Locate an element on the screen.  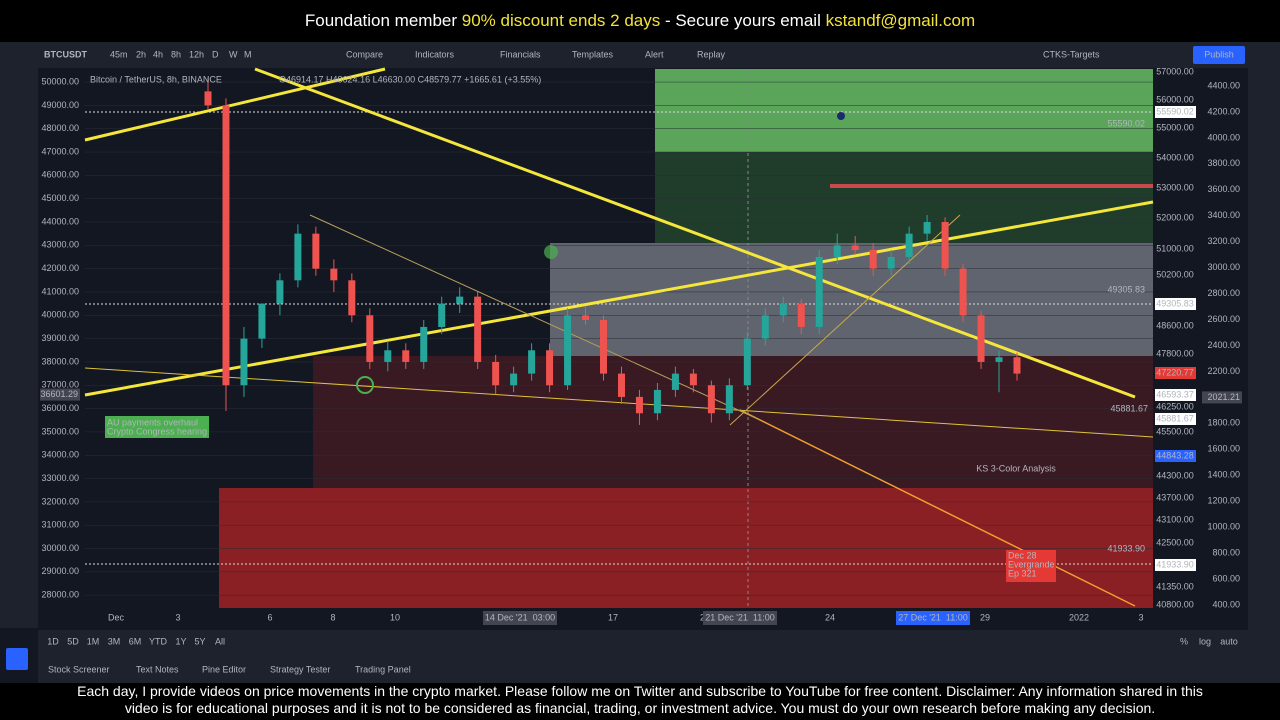
right-axis-label: 42500.00 is located at coordinates (1175, 542).